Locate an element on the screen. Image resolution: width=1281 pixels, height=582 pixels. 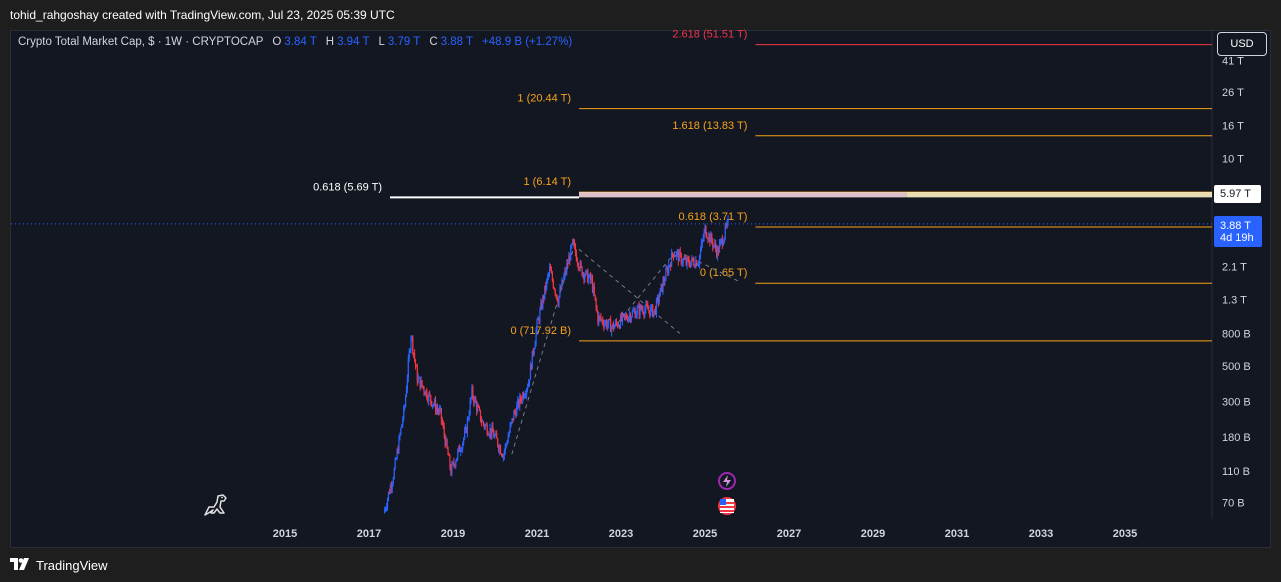
y-tick-label: 300 B is located at coordinates (1236, 402).